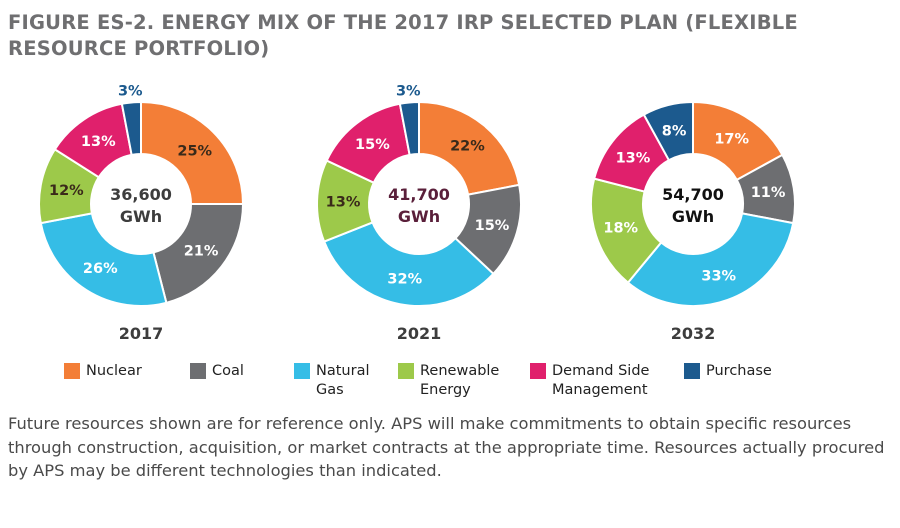  What do you see at coordinates (406, 371) in the screenshot?
I see `legend-swatch-renewable` at bounding box center [406, 371].